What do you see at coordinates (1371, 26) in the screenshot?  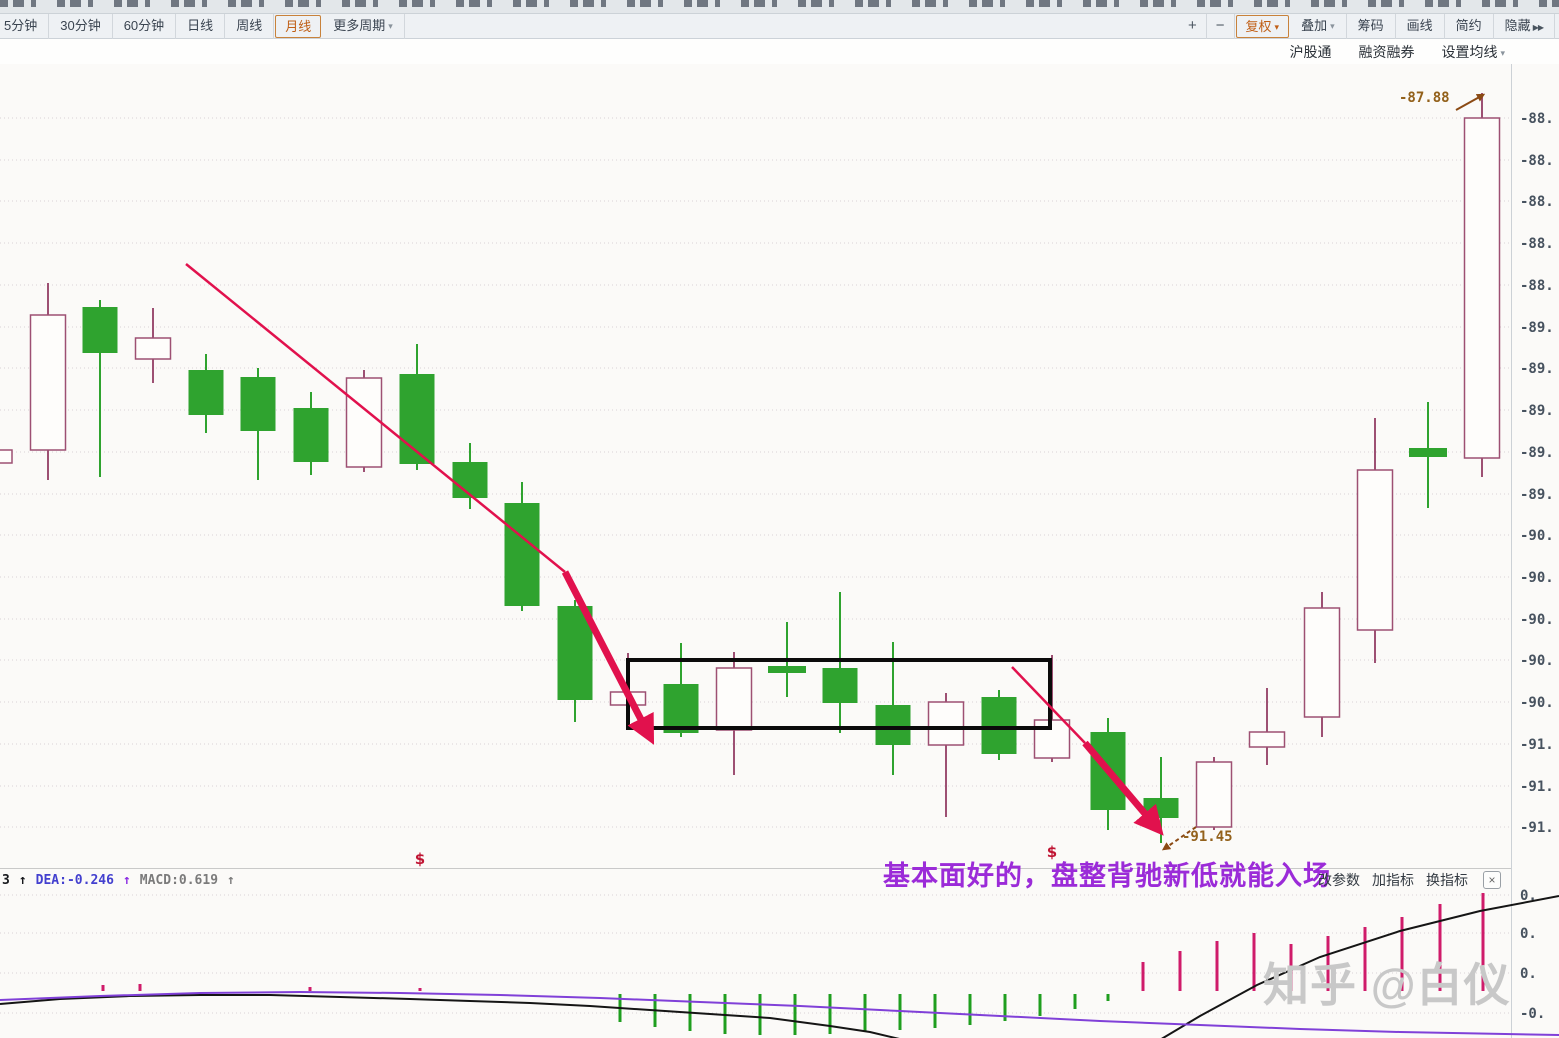 I see `chips-button: 筹码` at bounding box center [1371, 26].